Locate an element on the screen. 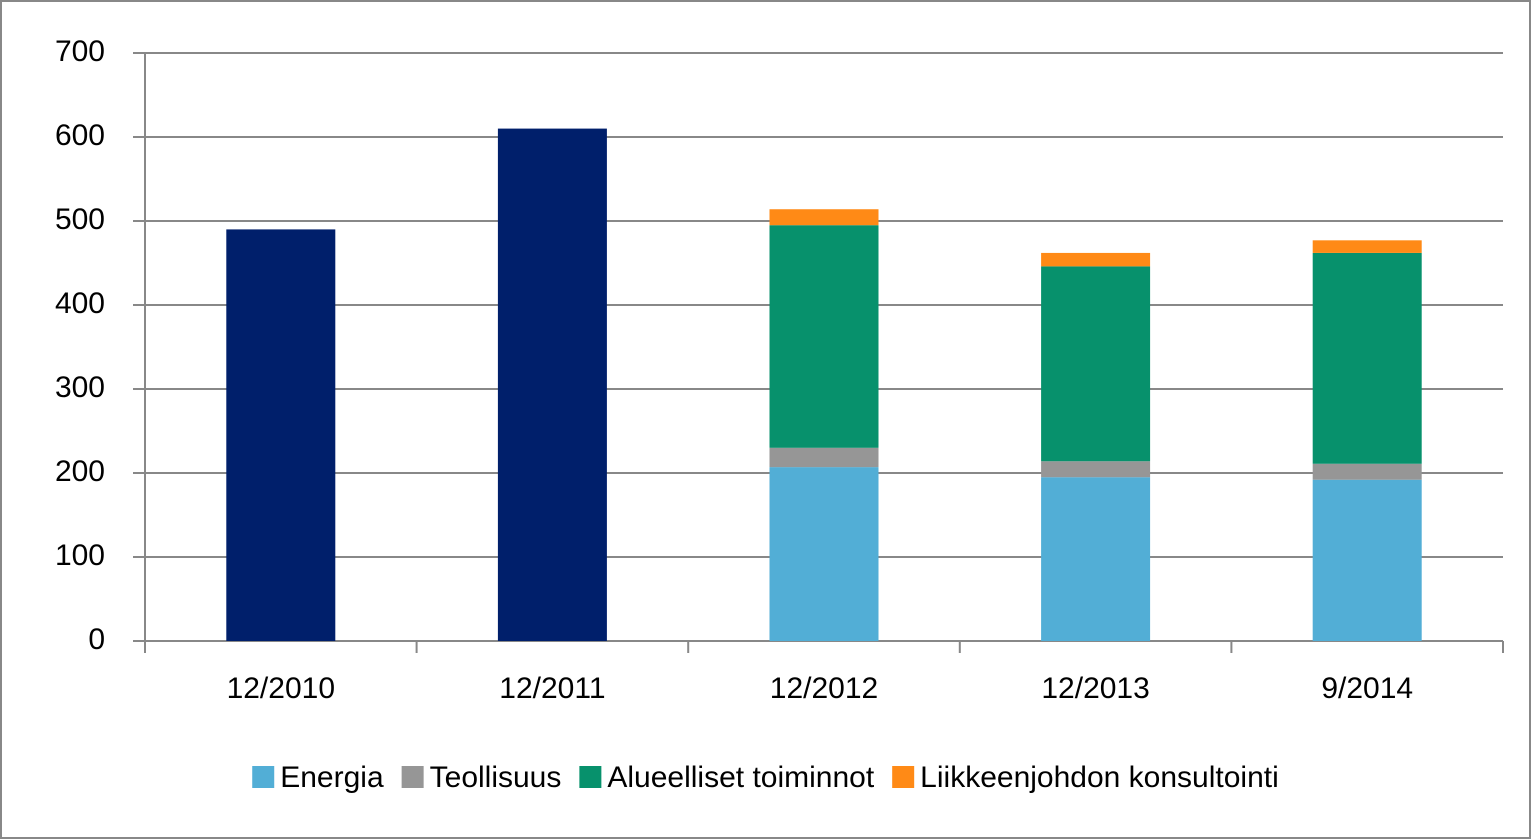 This screenshot has height=839, width=1531. y-tick-label: 500 is located at coordinates (80, 219).